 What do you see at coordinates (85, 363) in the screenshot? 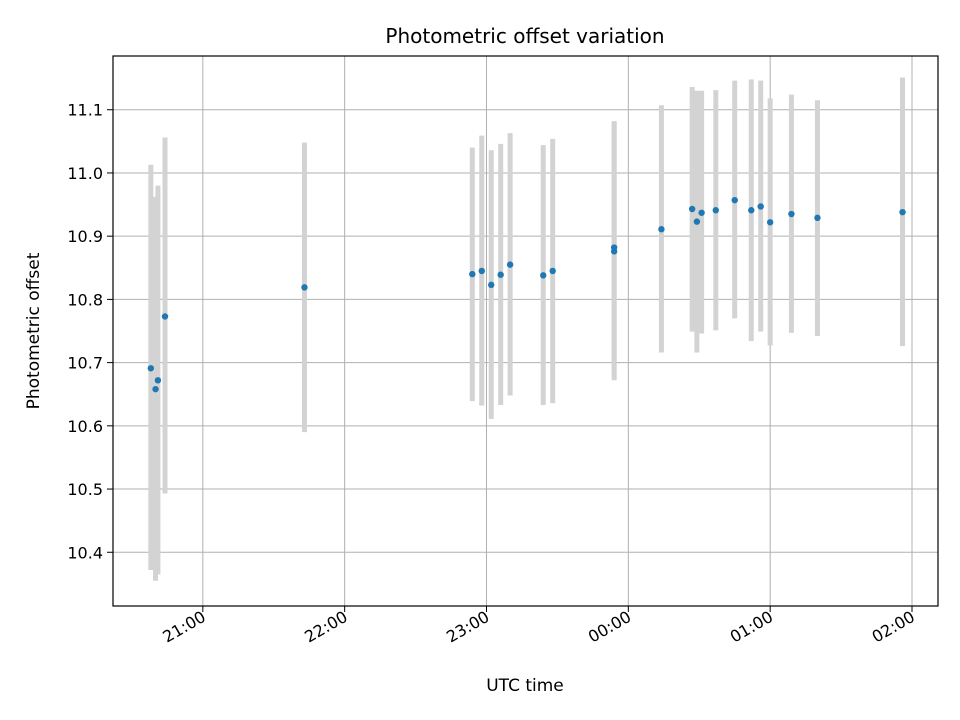
I see `y-tick-label: 10.7` at bounding box center [85, 363].